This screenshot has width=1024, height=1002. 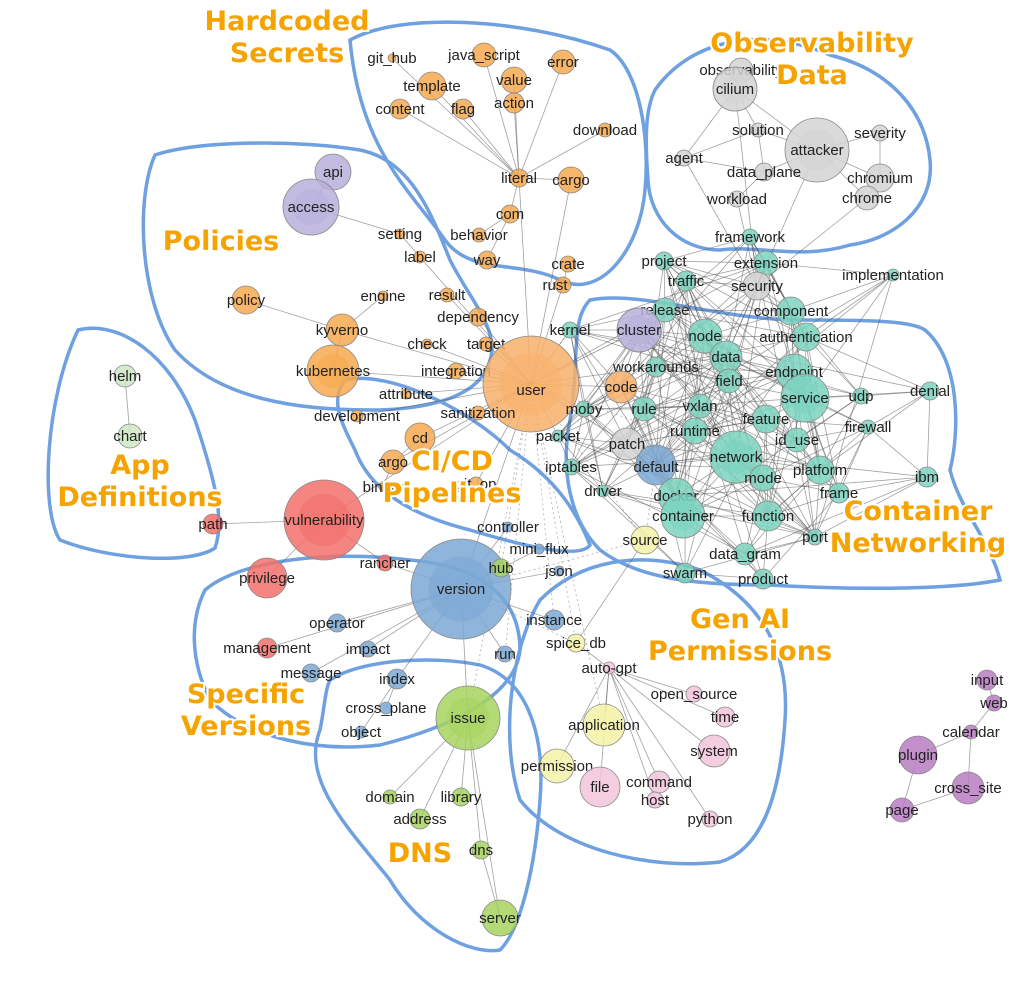 What do you see at coordinates (333, 371) in the screenshot?
I see `node-kubernetes: kubernetes` at bounding box center [333, 371].